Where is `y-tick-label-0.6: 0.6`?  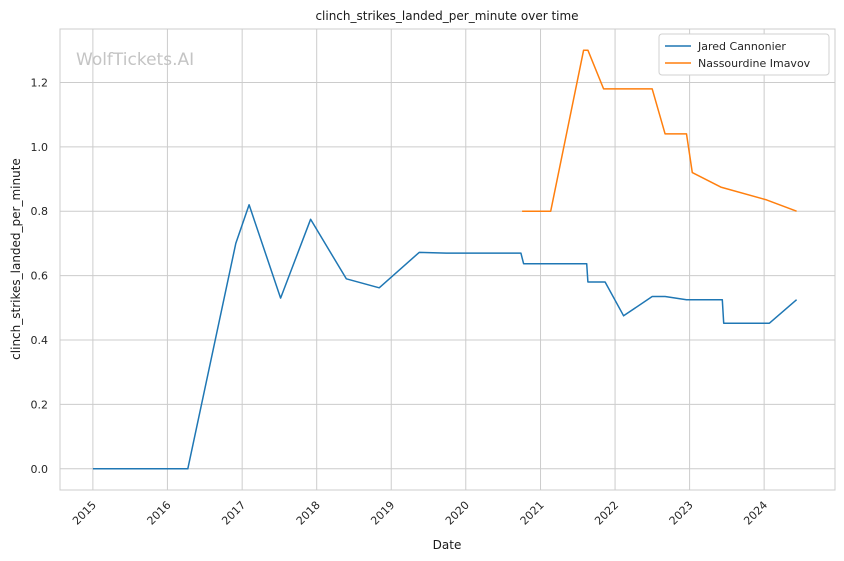
y-tick-label-0.6: 0.6 is located at coordinates (40, 276).